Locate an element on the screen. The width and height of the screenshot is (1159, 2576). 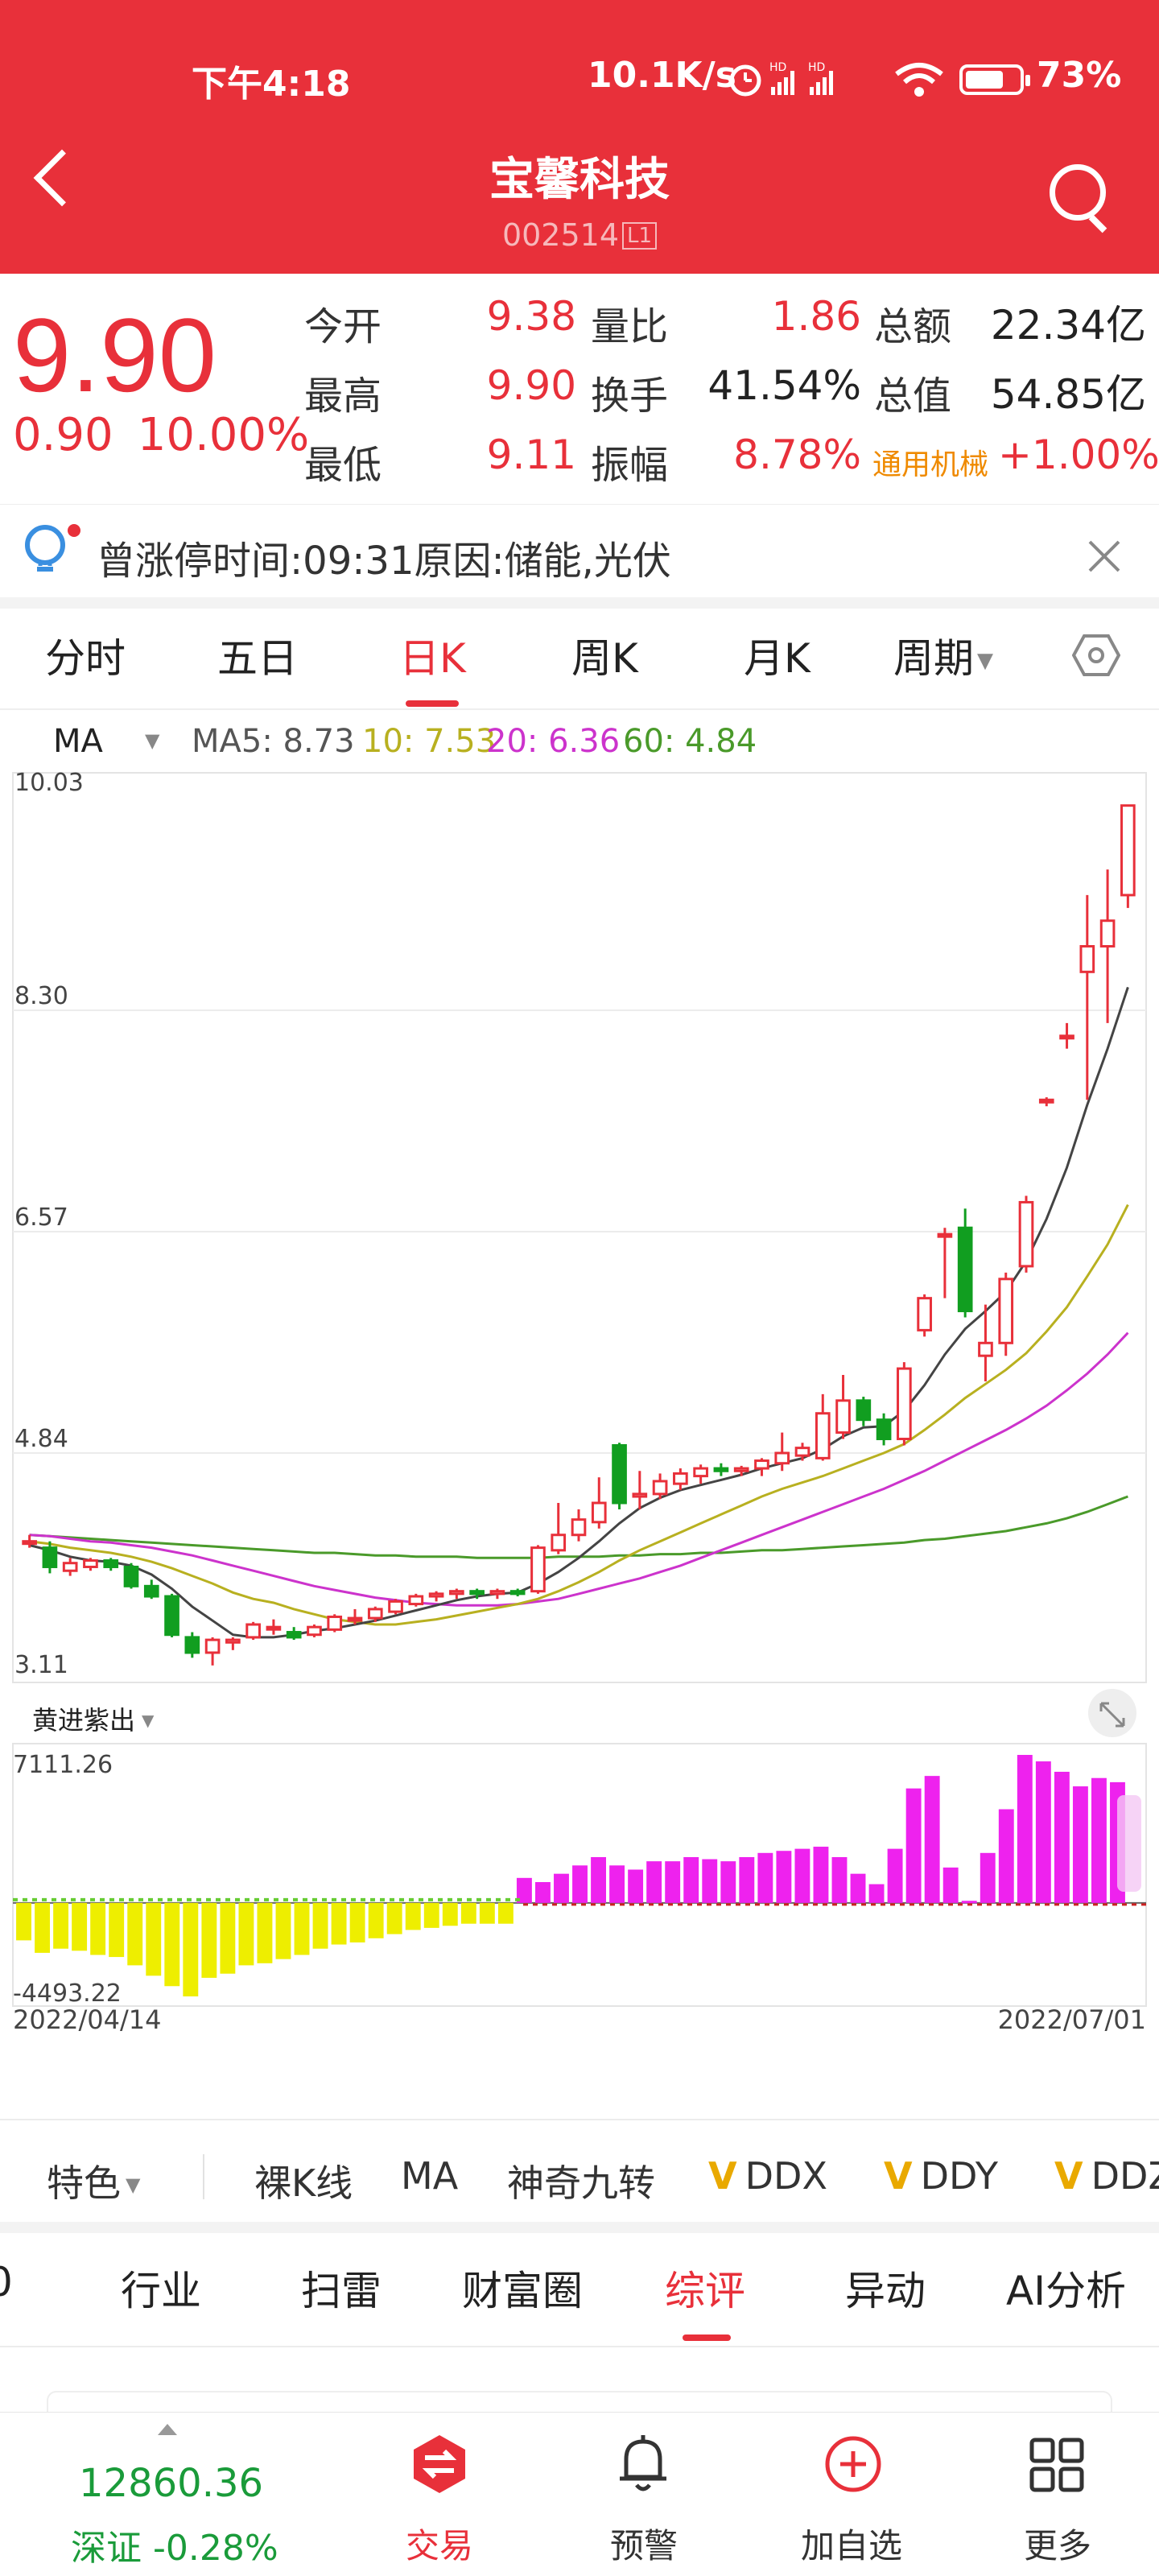
header: 下午4:18 10.1K/s HD HD 73% 宝馨科技 002514 L1 is located at coordinates (579, 137).